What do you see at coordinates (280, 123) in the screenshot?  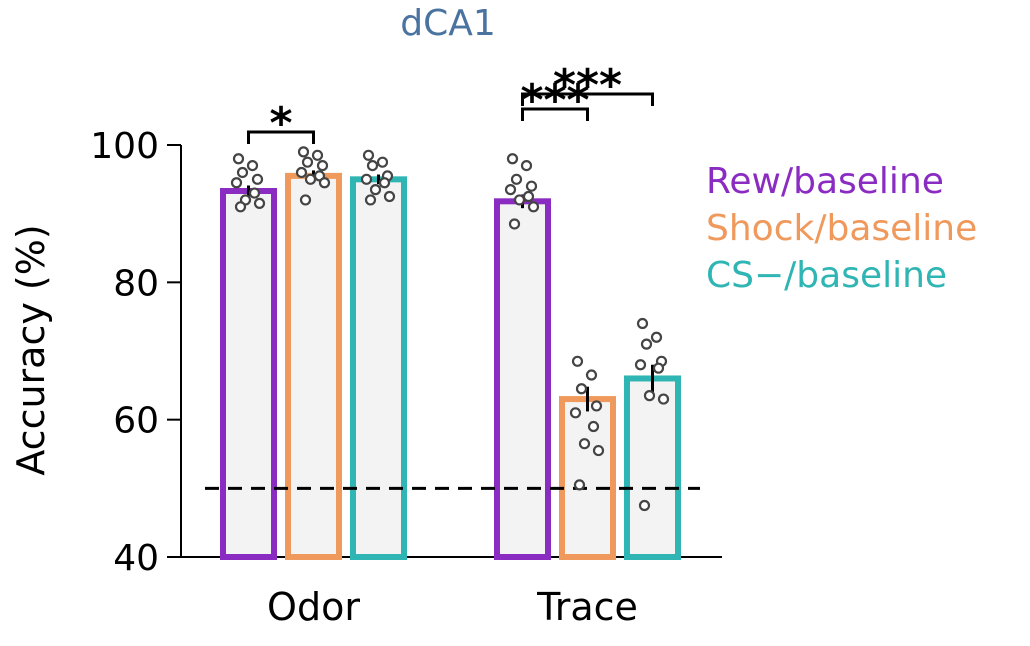 I see `significance-label: *` at bounding box center [280, 123].